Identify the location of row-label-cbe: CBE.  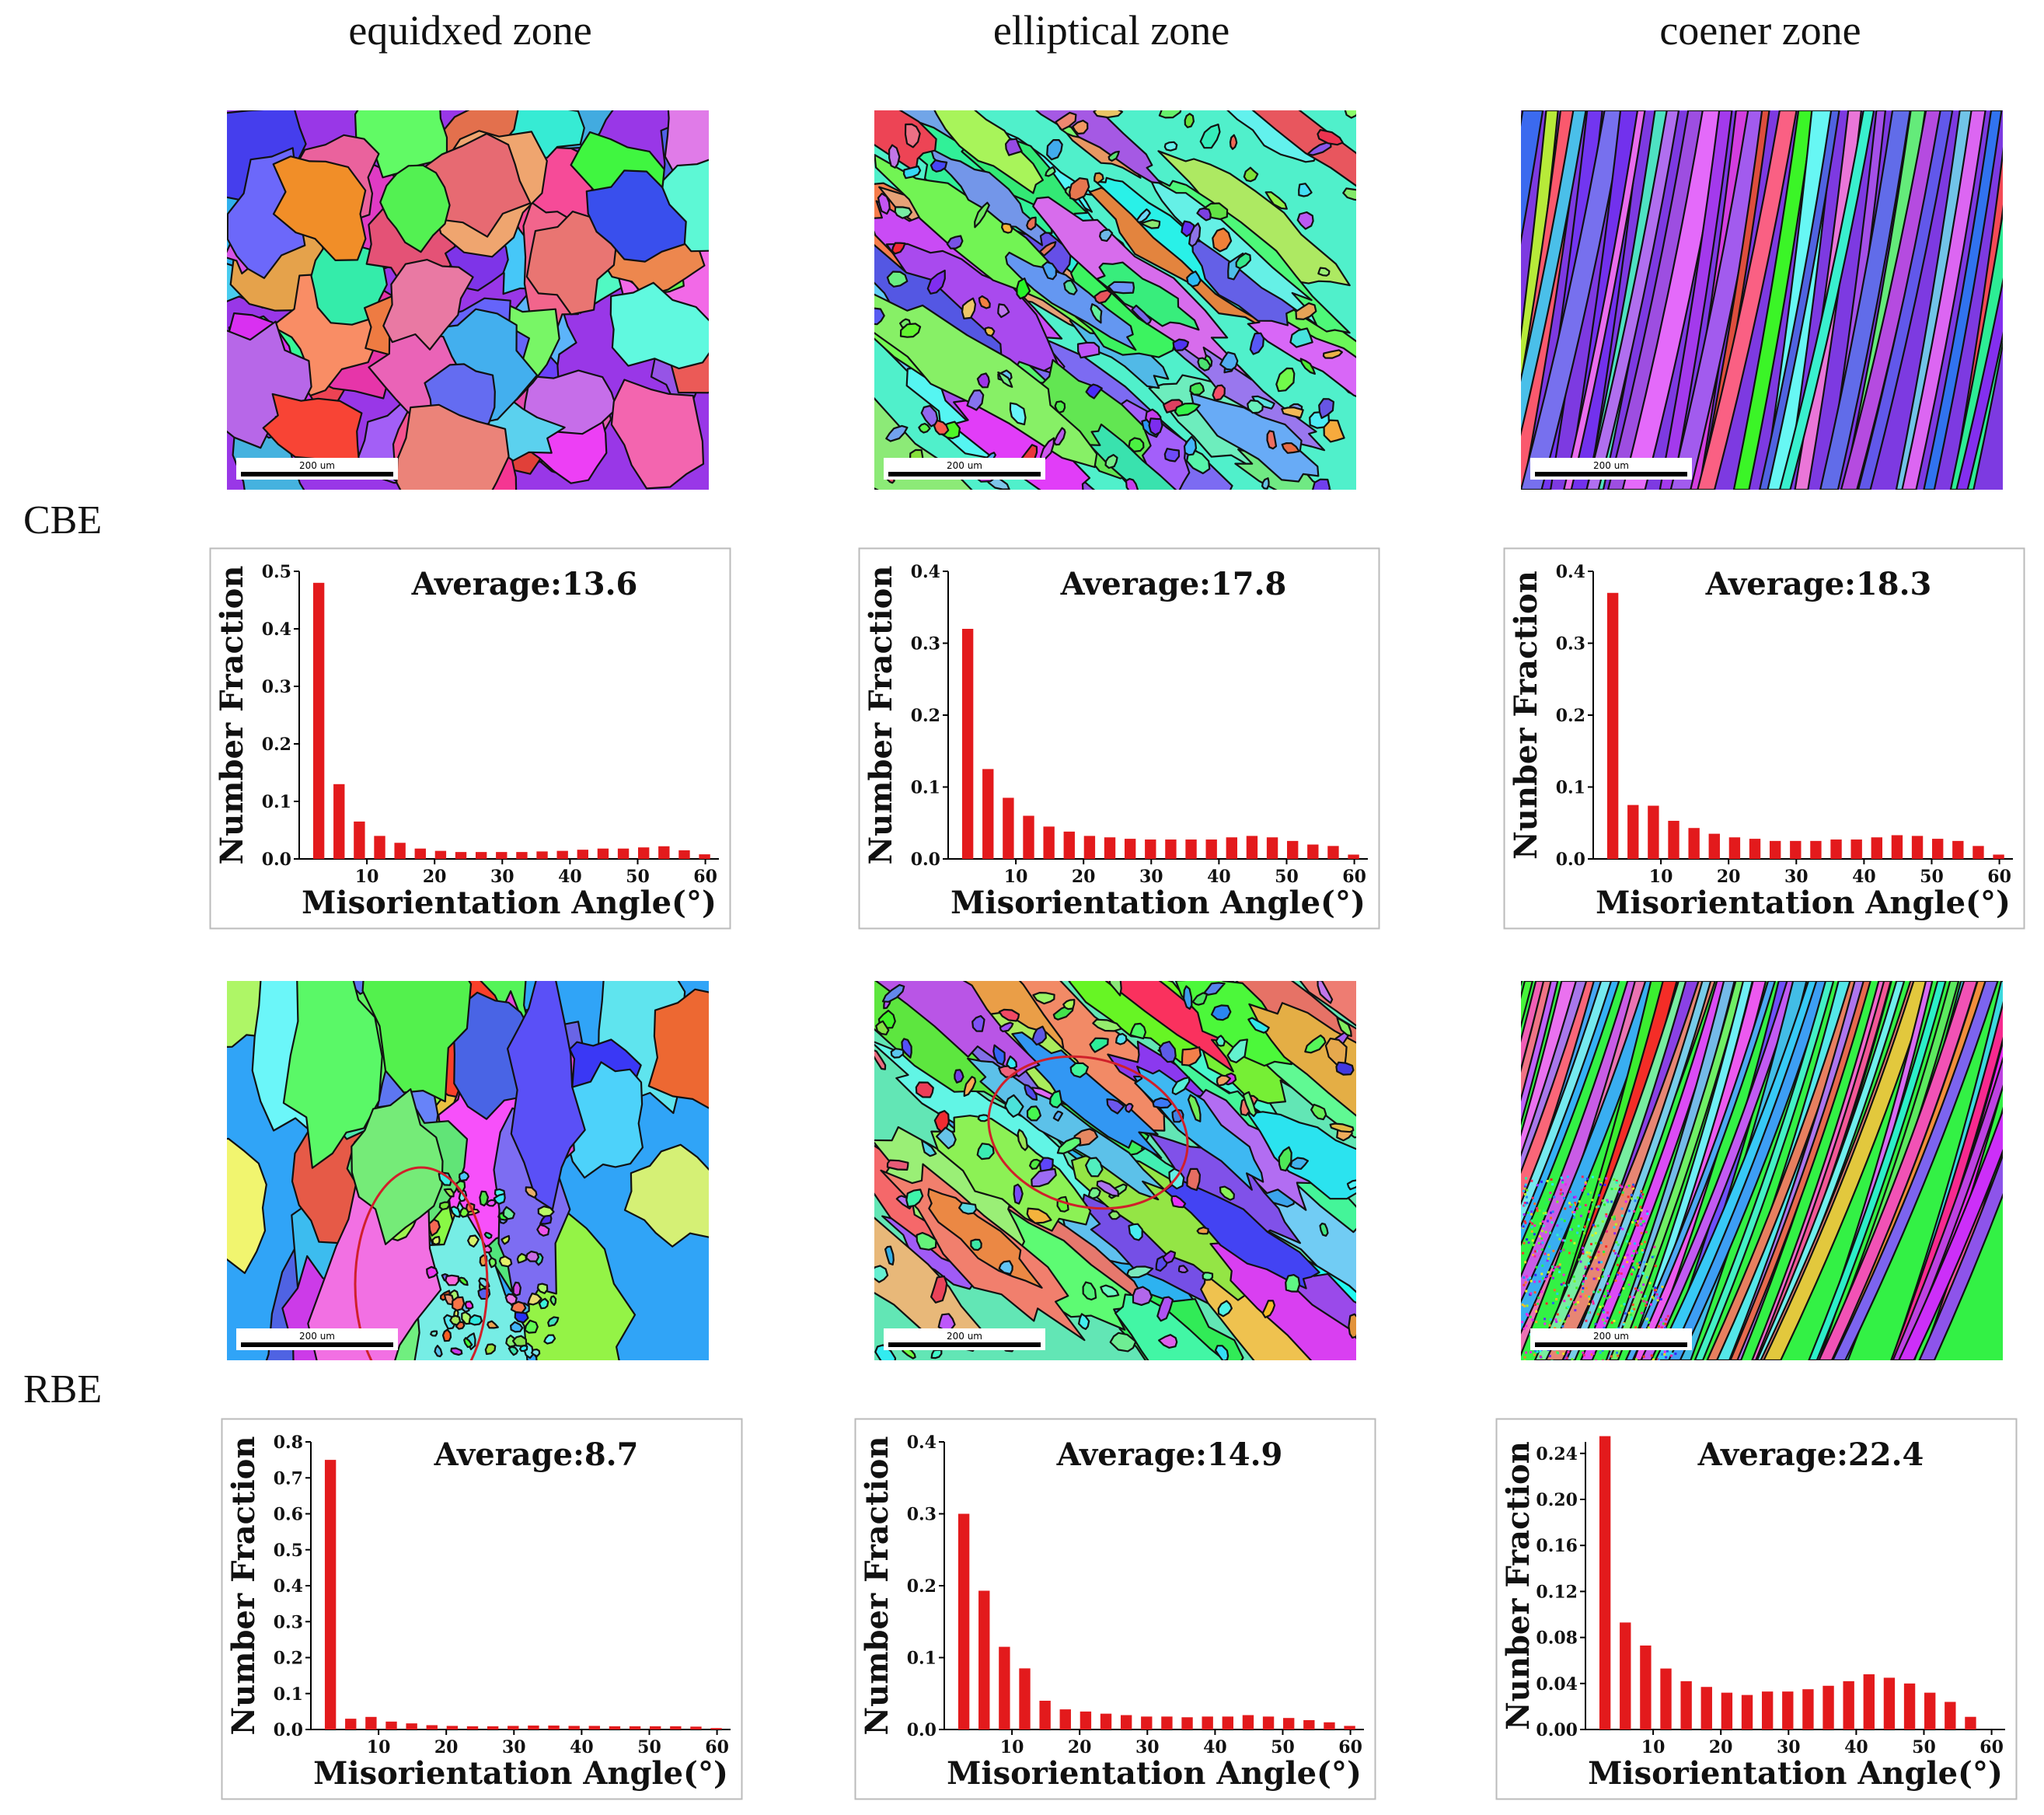
(63, 520).